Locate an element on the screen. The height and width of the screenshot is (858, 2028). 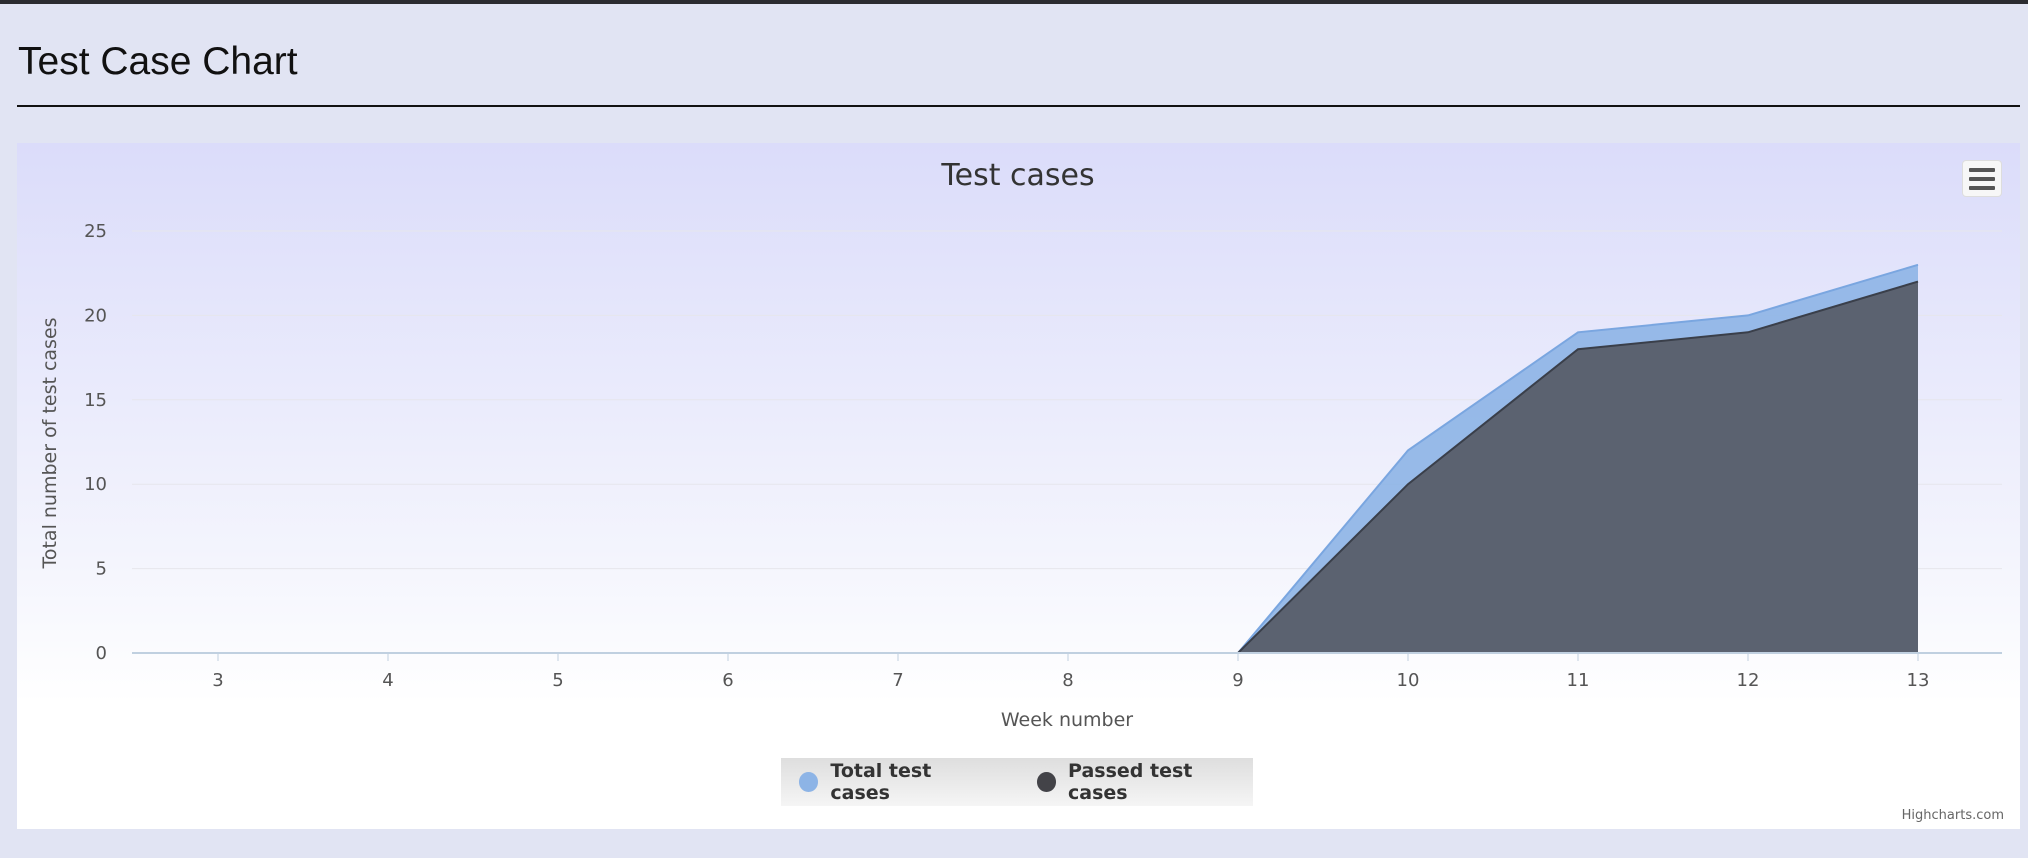
x-tick-label: 12 is located at coordinates (1748, 680).